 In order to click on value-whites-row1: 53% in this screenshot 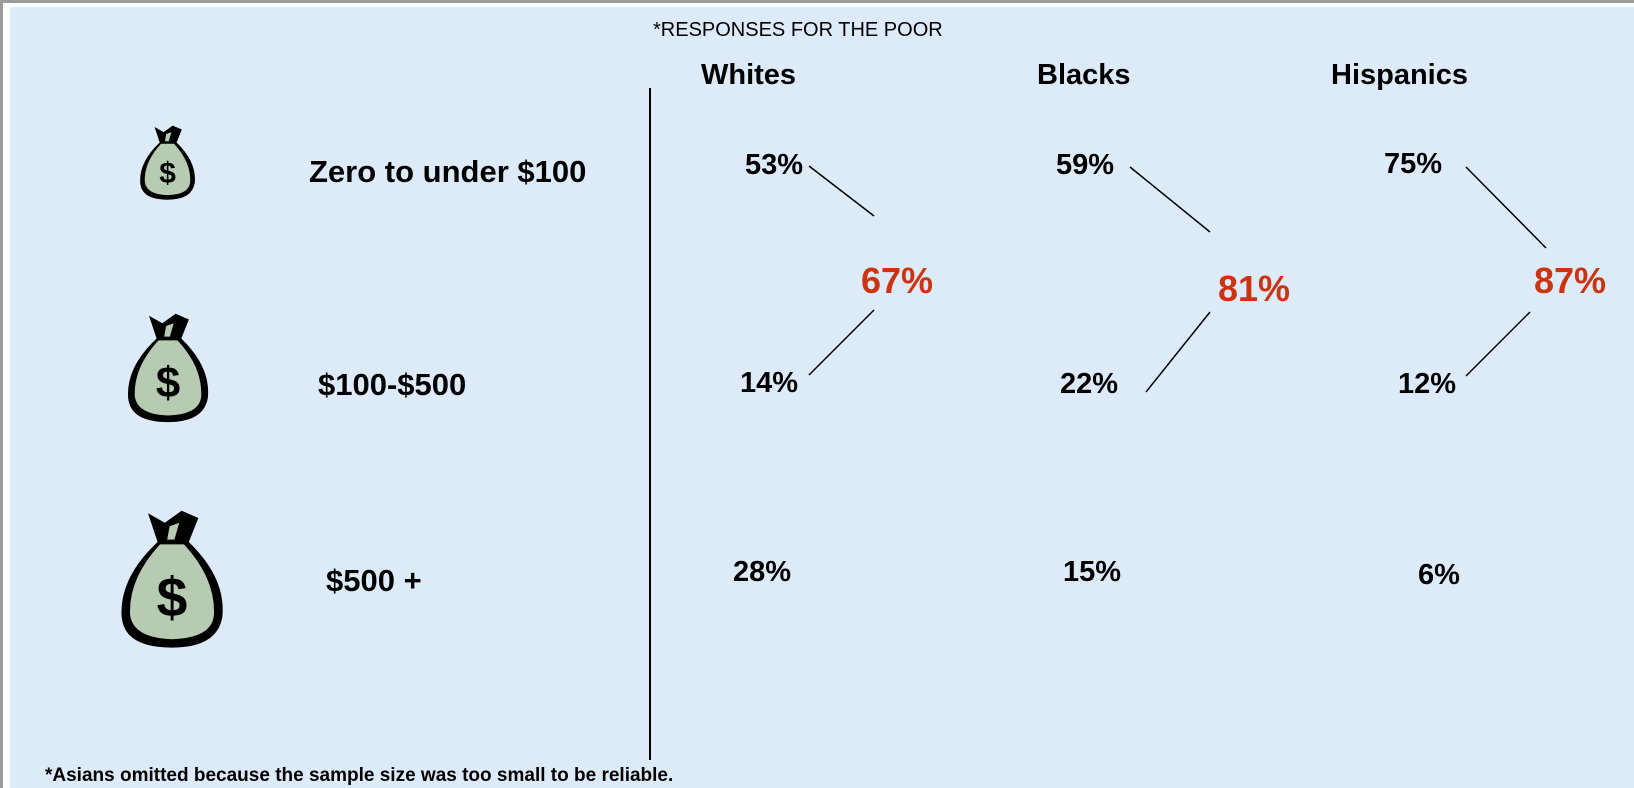, I will do `click(774, 165)`.